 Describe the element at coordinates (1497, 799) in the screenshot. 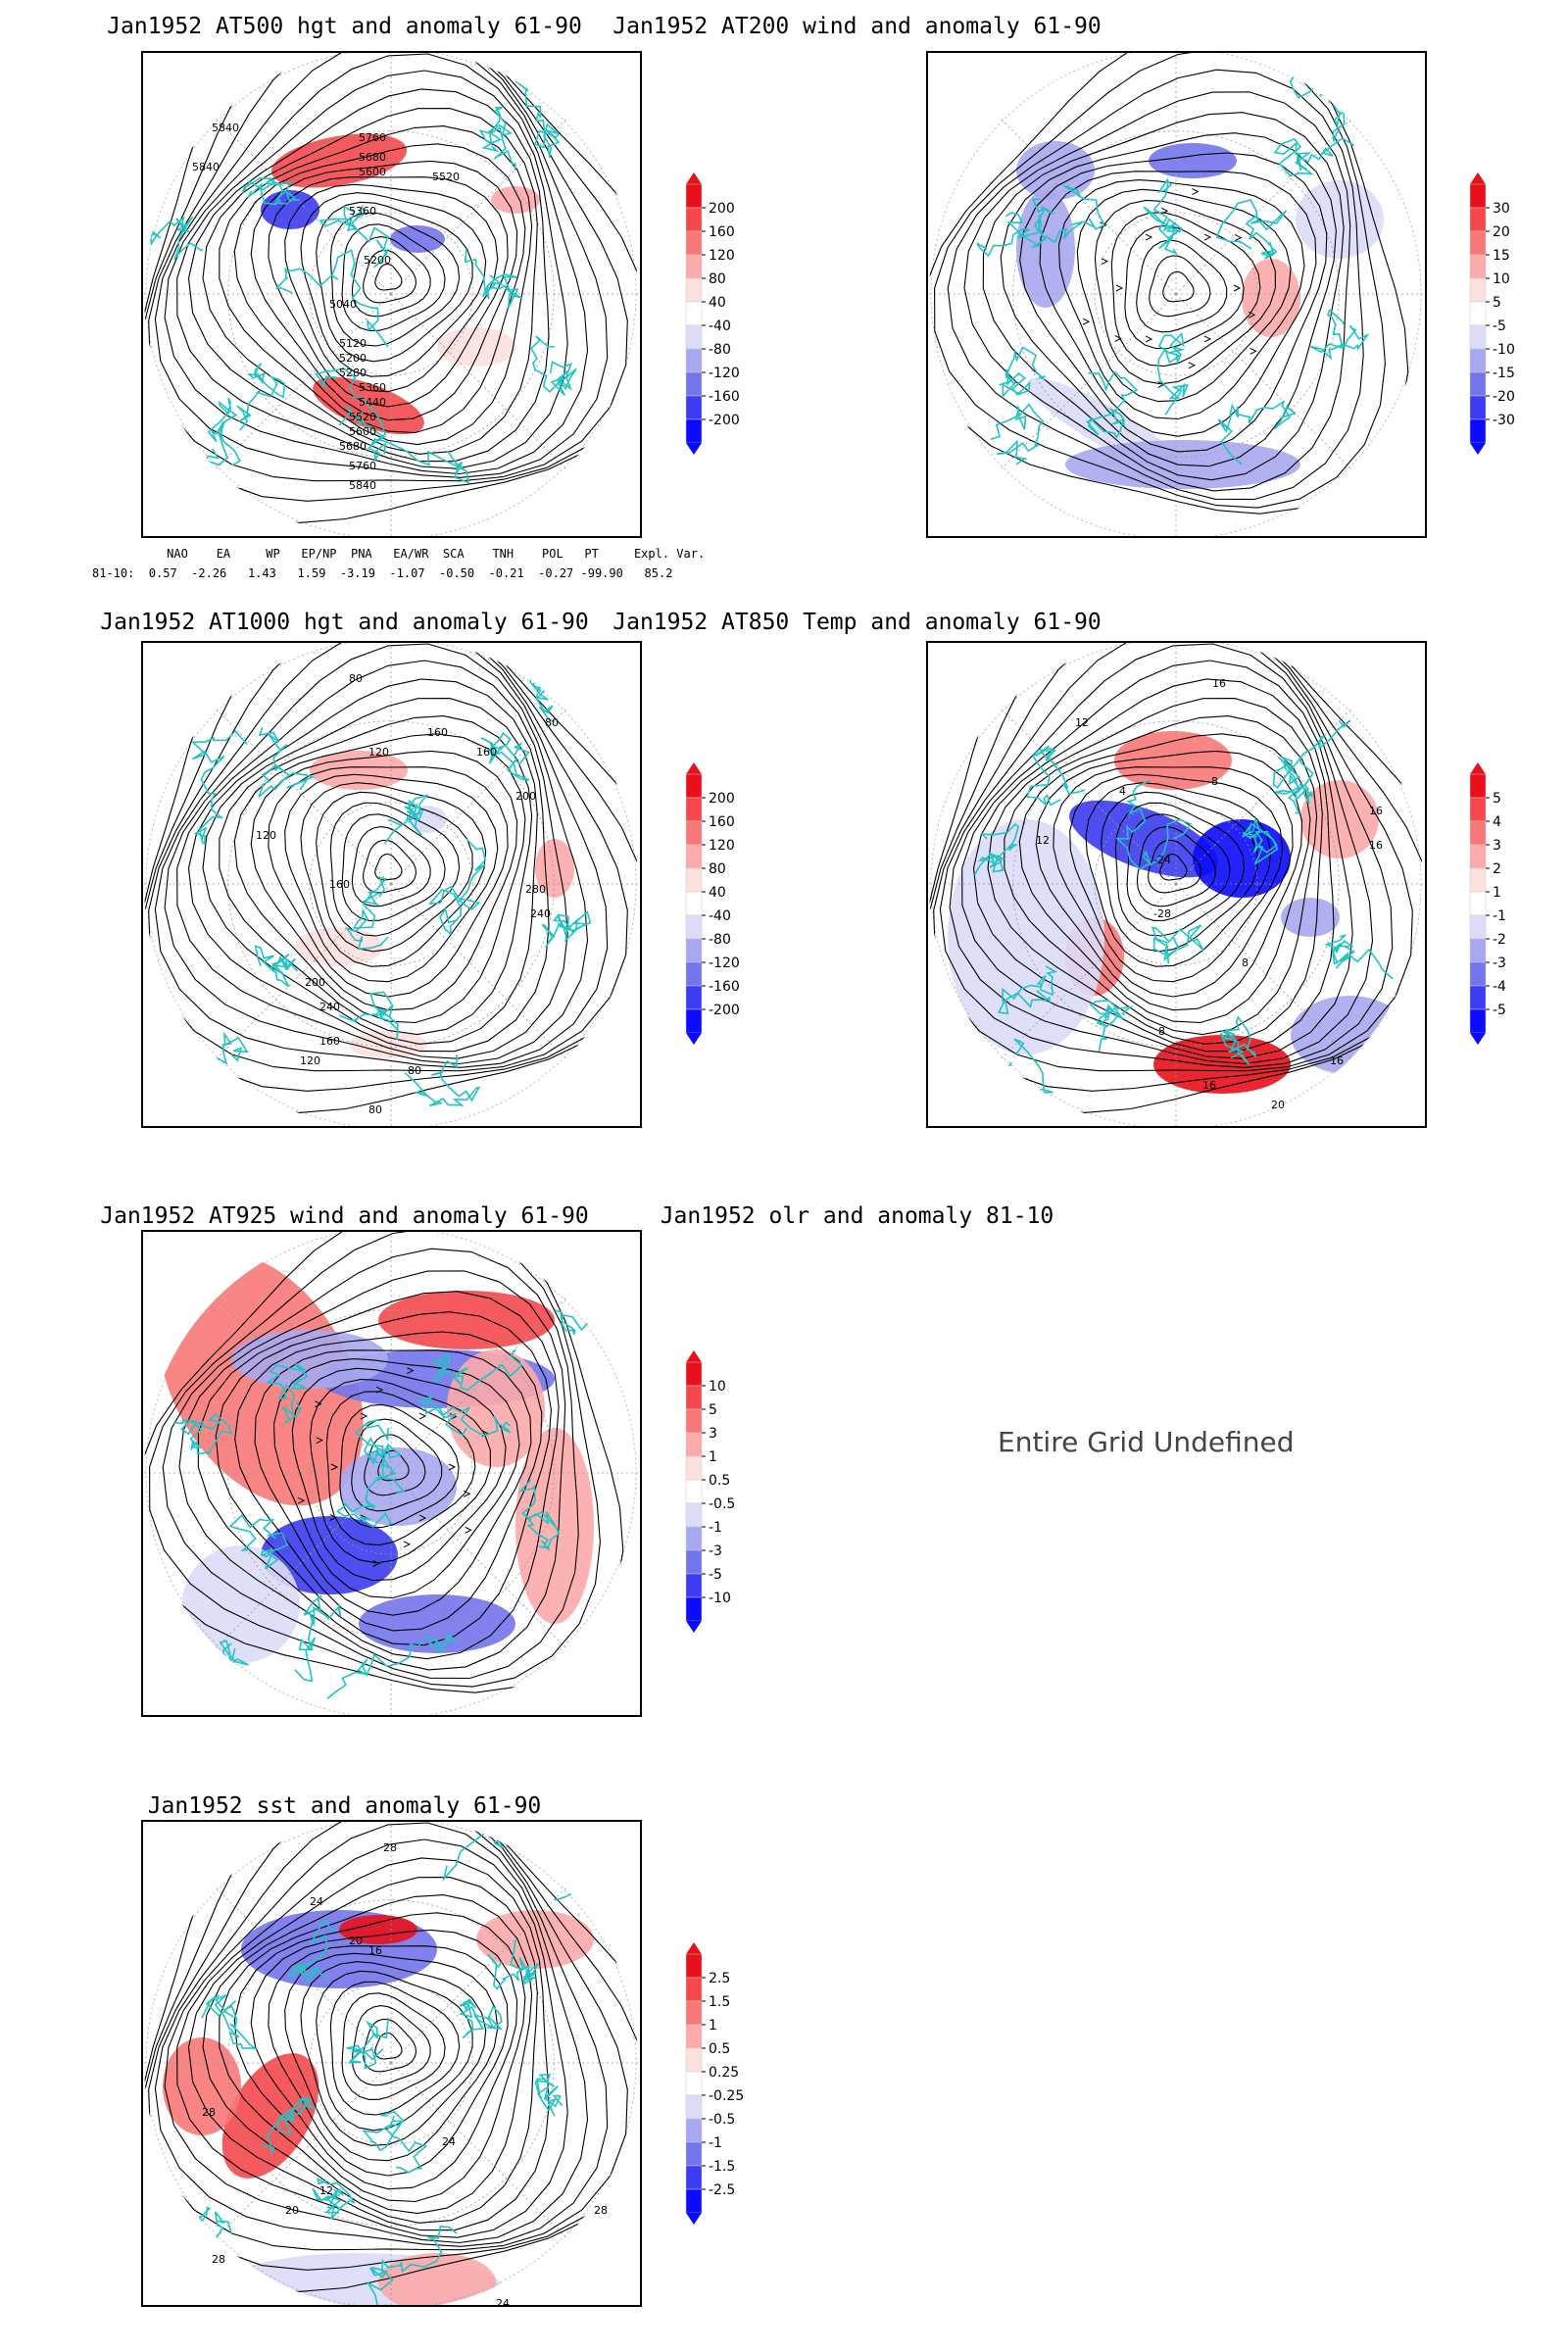

I see `colorbar-label: 5` at that location.